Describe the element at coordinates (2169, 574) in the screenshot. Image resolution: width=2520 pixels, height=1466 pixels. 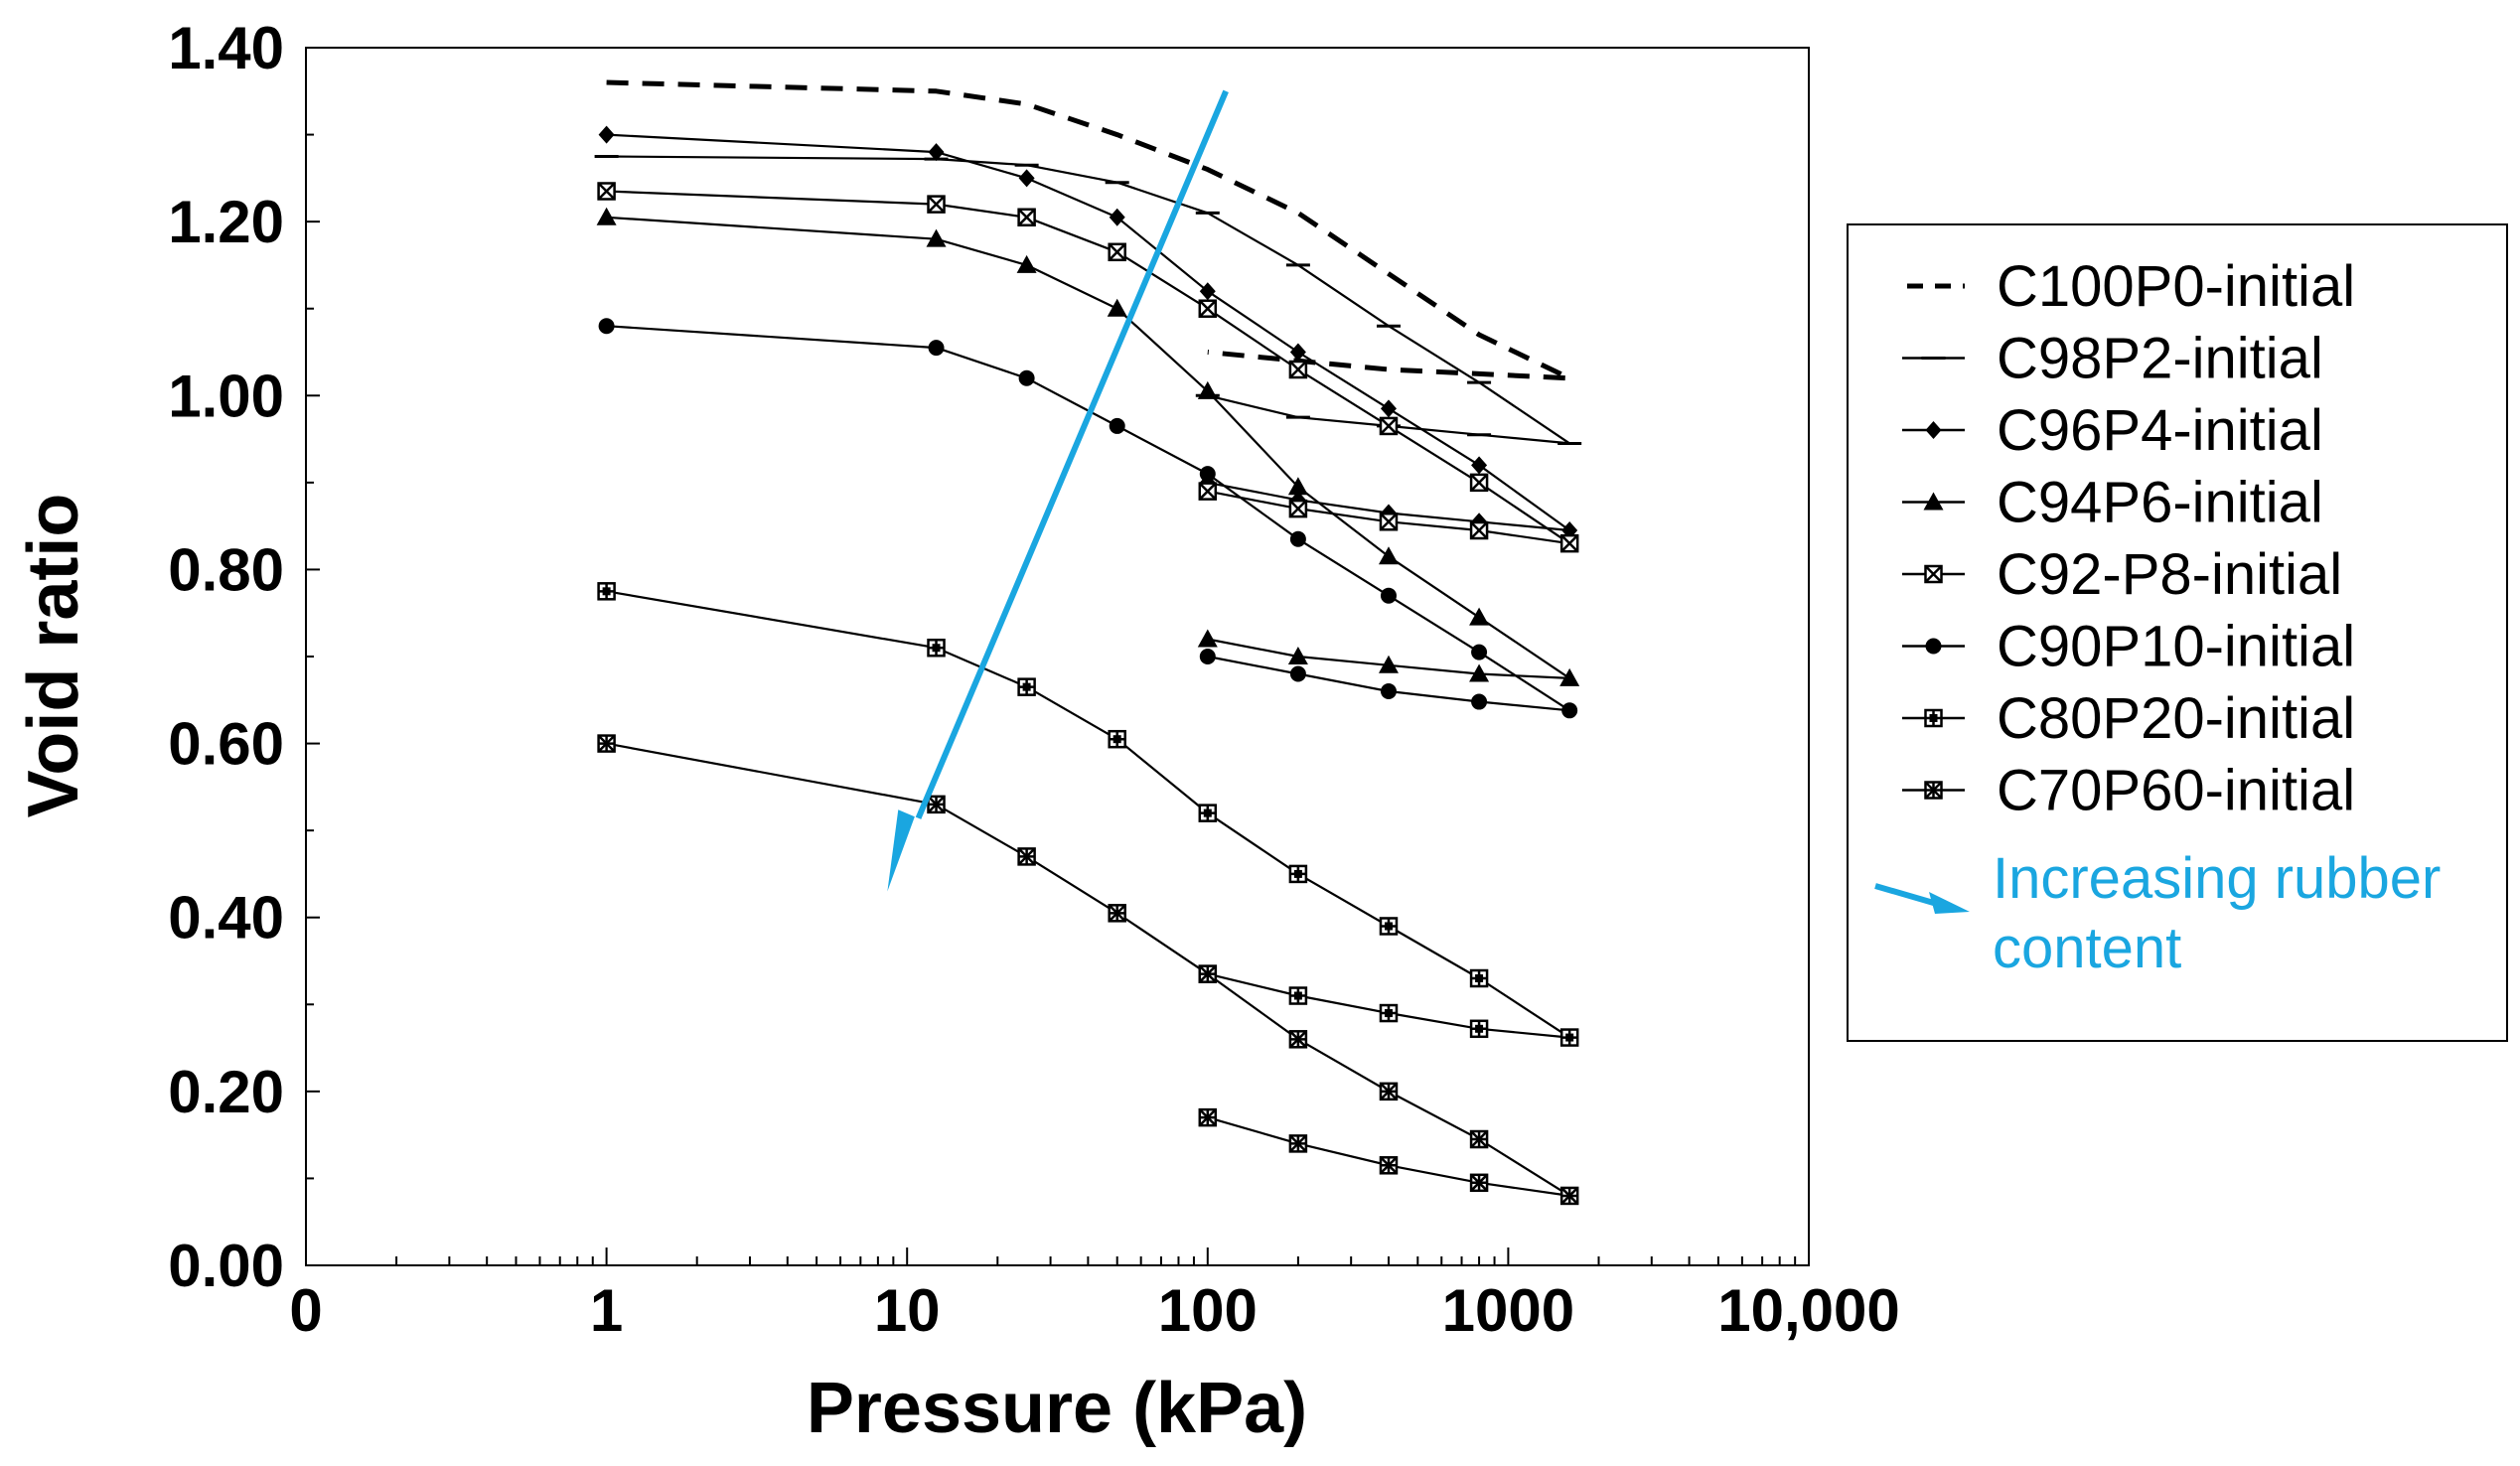
I see `legend-label: C92-P8-initial` at that location.